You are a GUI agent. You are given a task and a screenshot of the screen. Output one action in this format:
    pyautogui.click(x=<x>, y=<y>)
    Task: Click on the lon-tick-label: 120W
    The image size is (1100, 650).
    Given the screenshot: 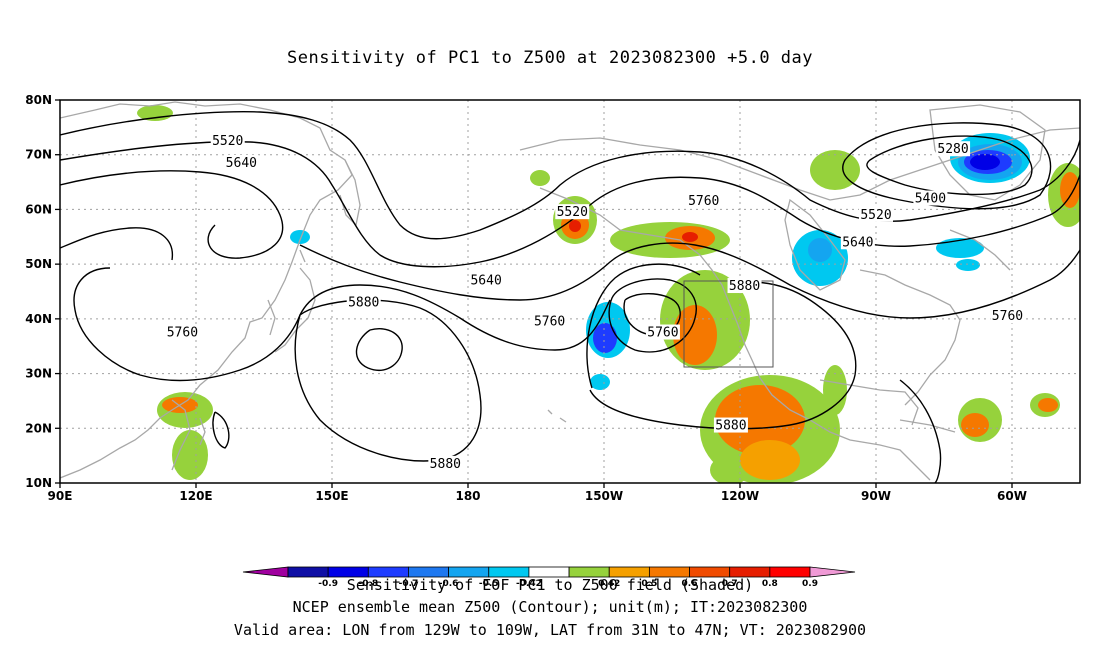 What is the action you would take?
    pyautogui.click(x=740, y=496)
    